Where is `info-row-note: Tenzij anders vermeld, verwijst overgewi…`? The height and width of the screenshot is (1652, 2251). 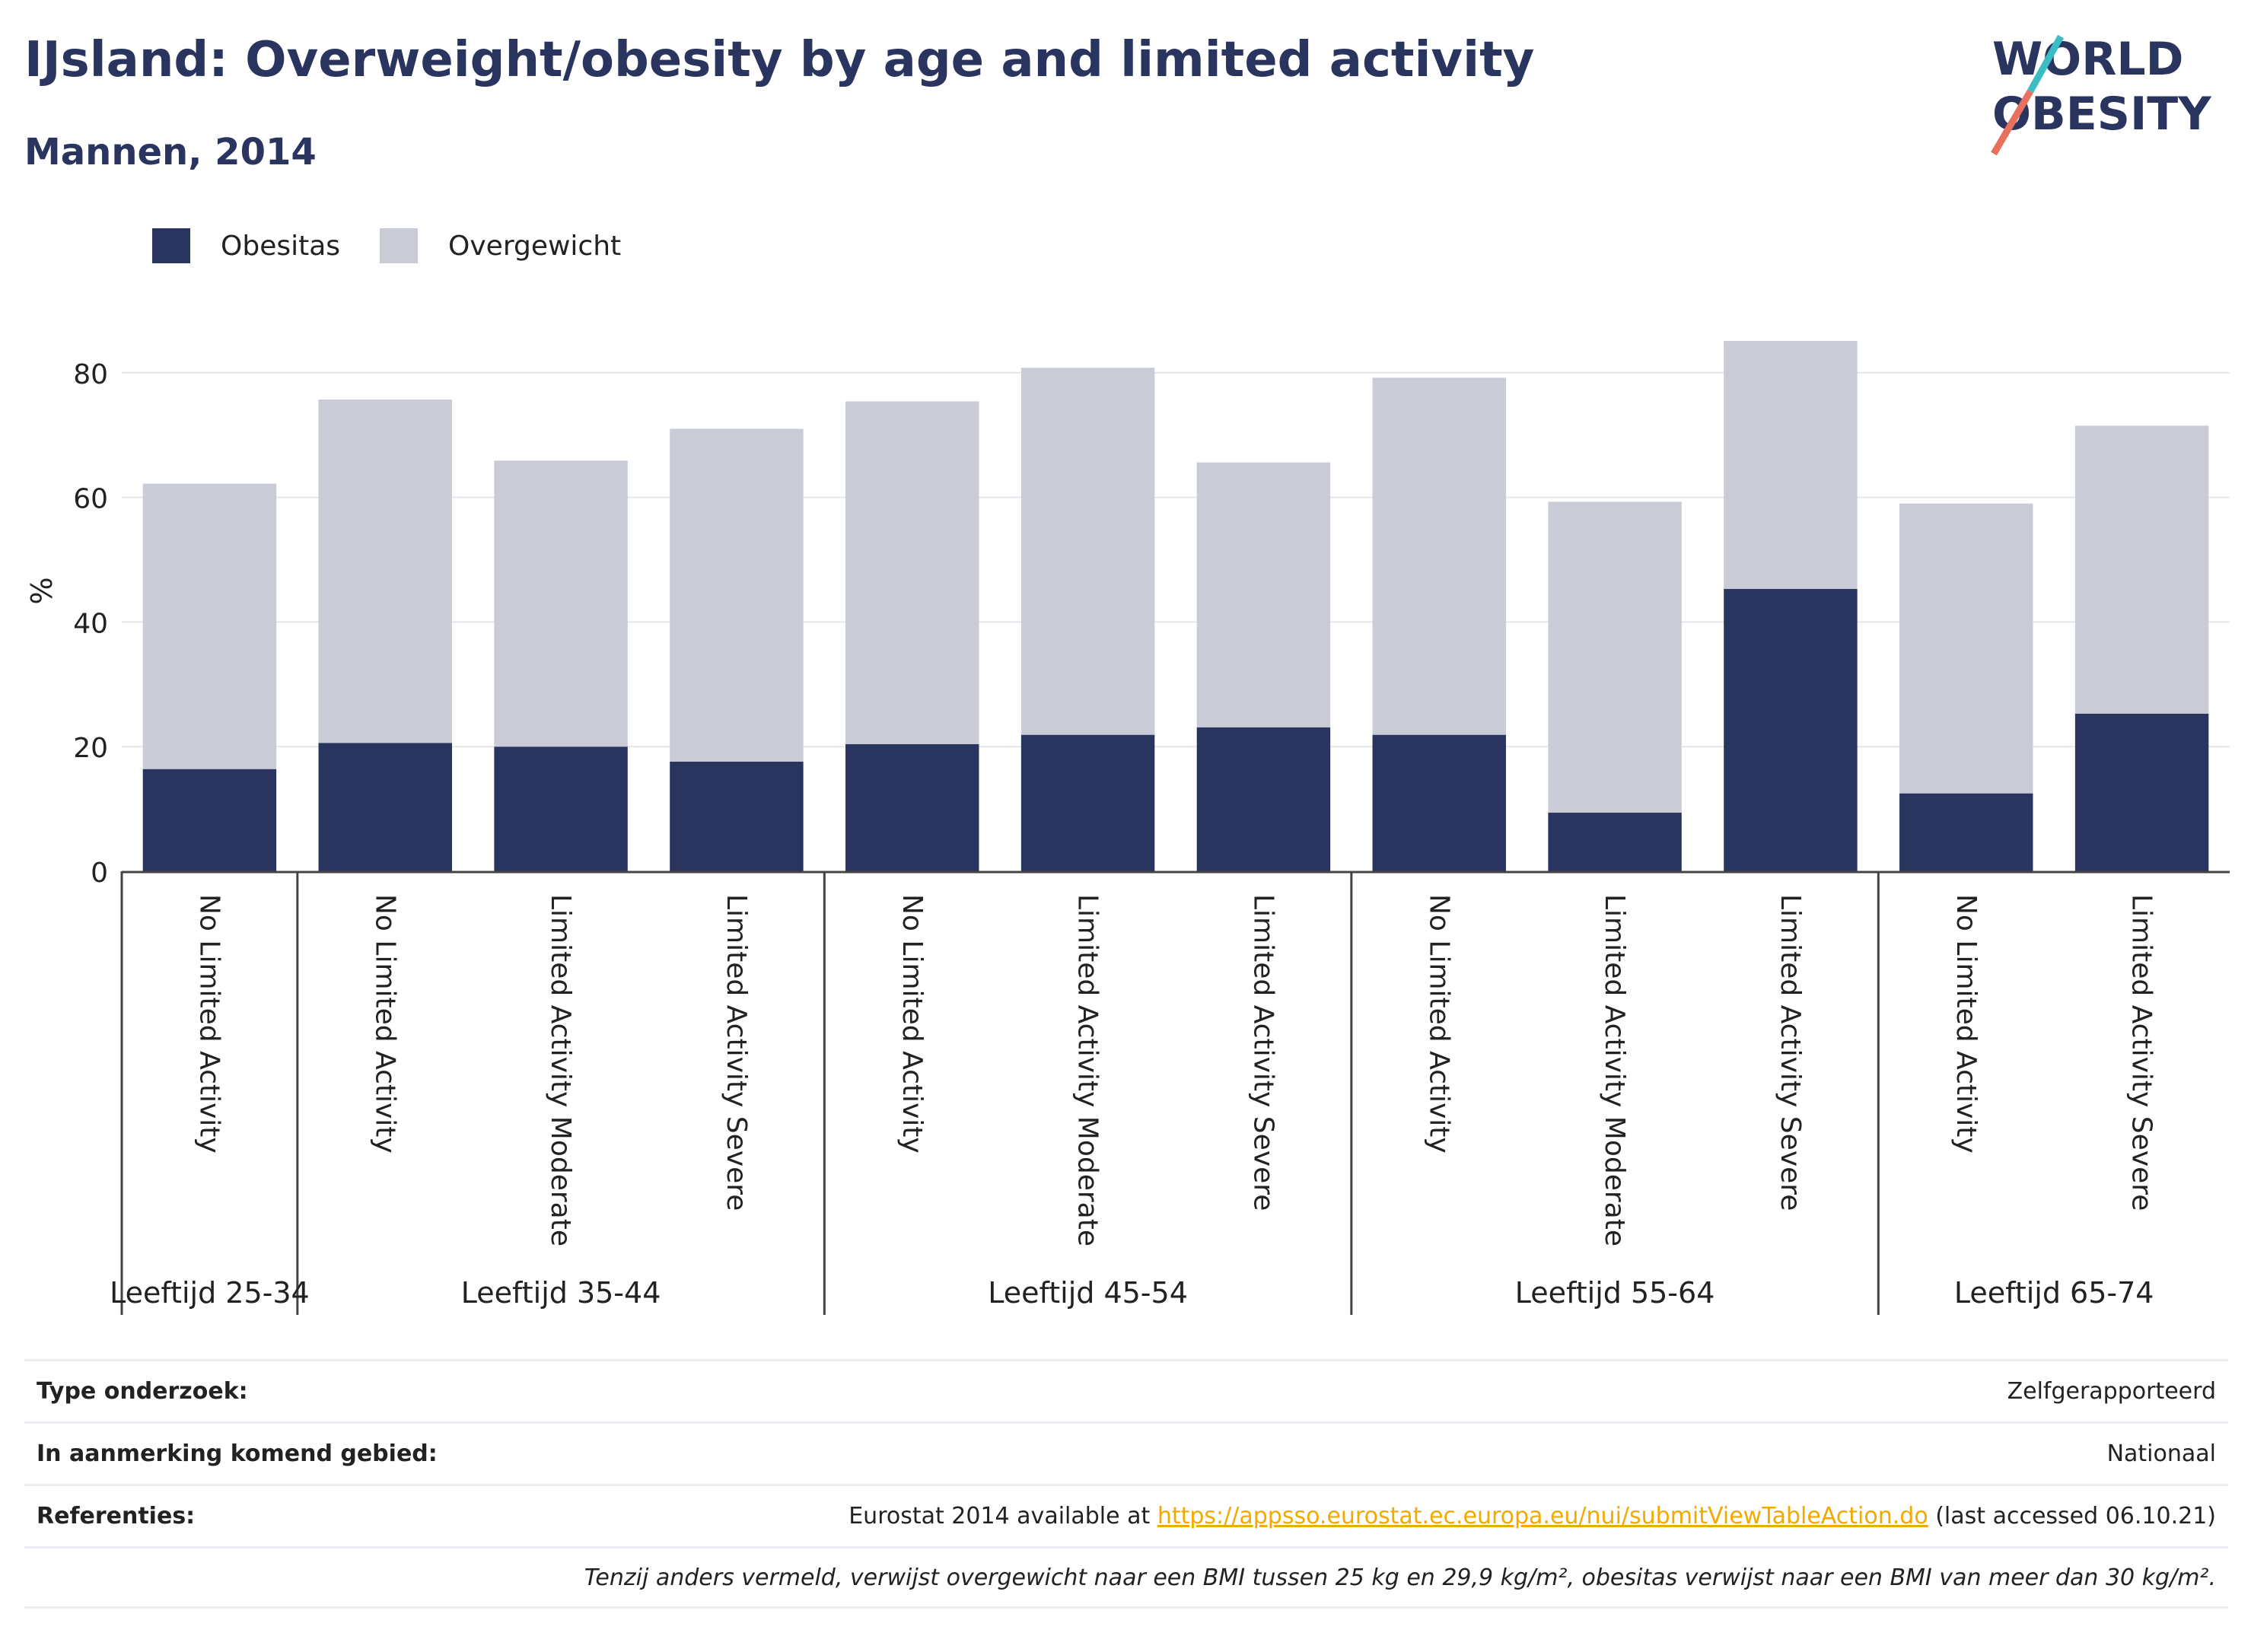
info-row-note: Tenzij anders vermeld, verwijst overgewi… is located at coordinates (1126, 1577).